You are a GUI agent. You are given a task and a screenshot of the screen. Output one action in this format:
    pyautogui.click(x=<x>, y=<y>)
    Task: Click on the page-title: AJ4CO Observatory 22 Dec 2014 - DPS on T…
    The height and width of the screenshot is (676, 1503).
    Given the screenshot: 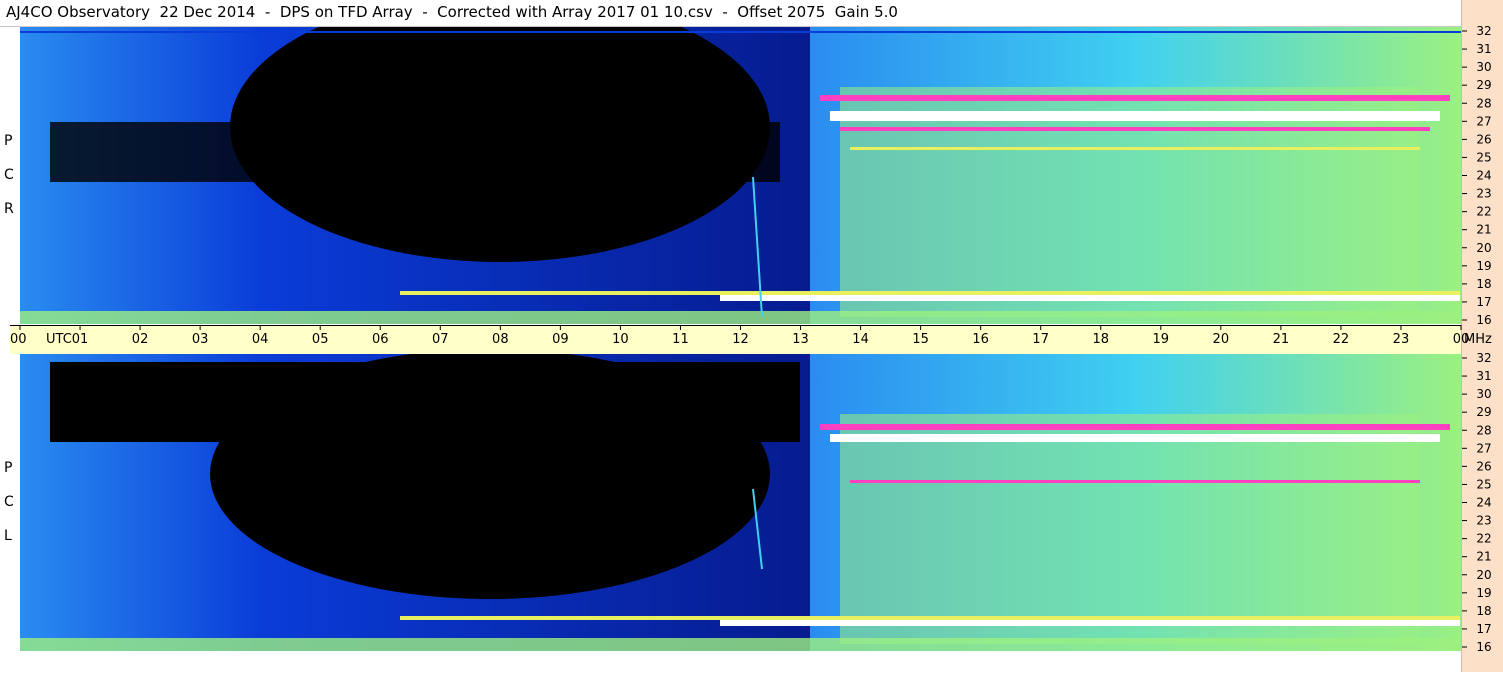 What is the action you would take?
    pyautogui.click(x=452, y=12)
    